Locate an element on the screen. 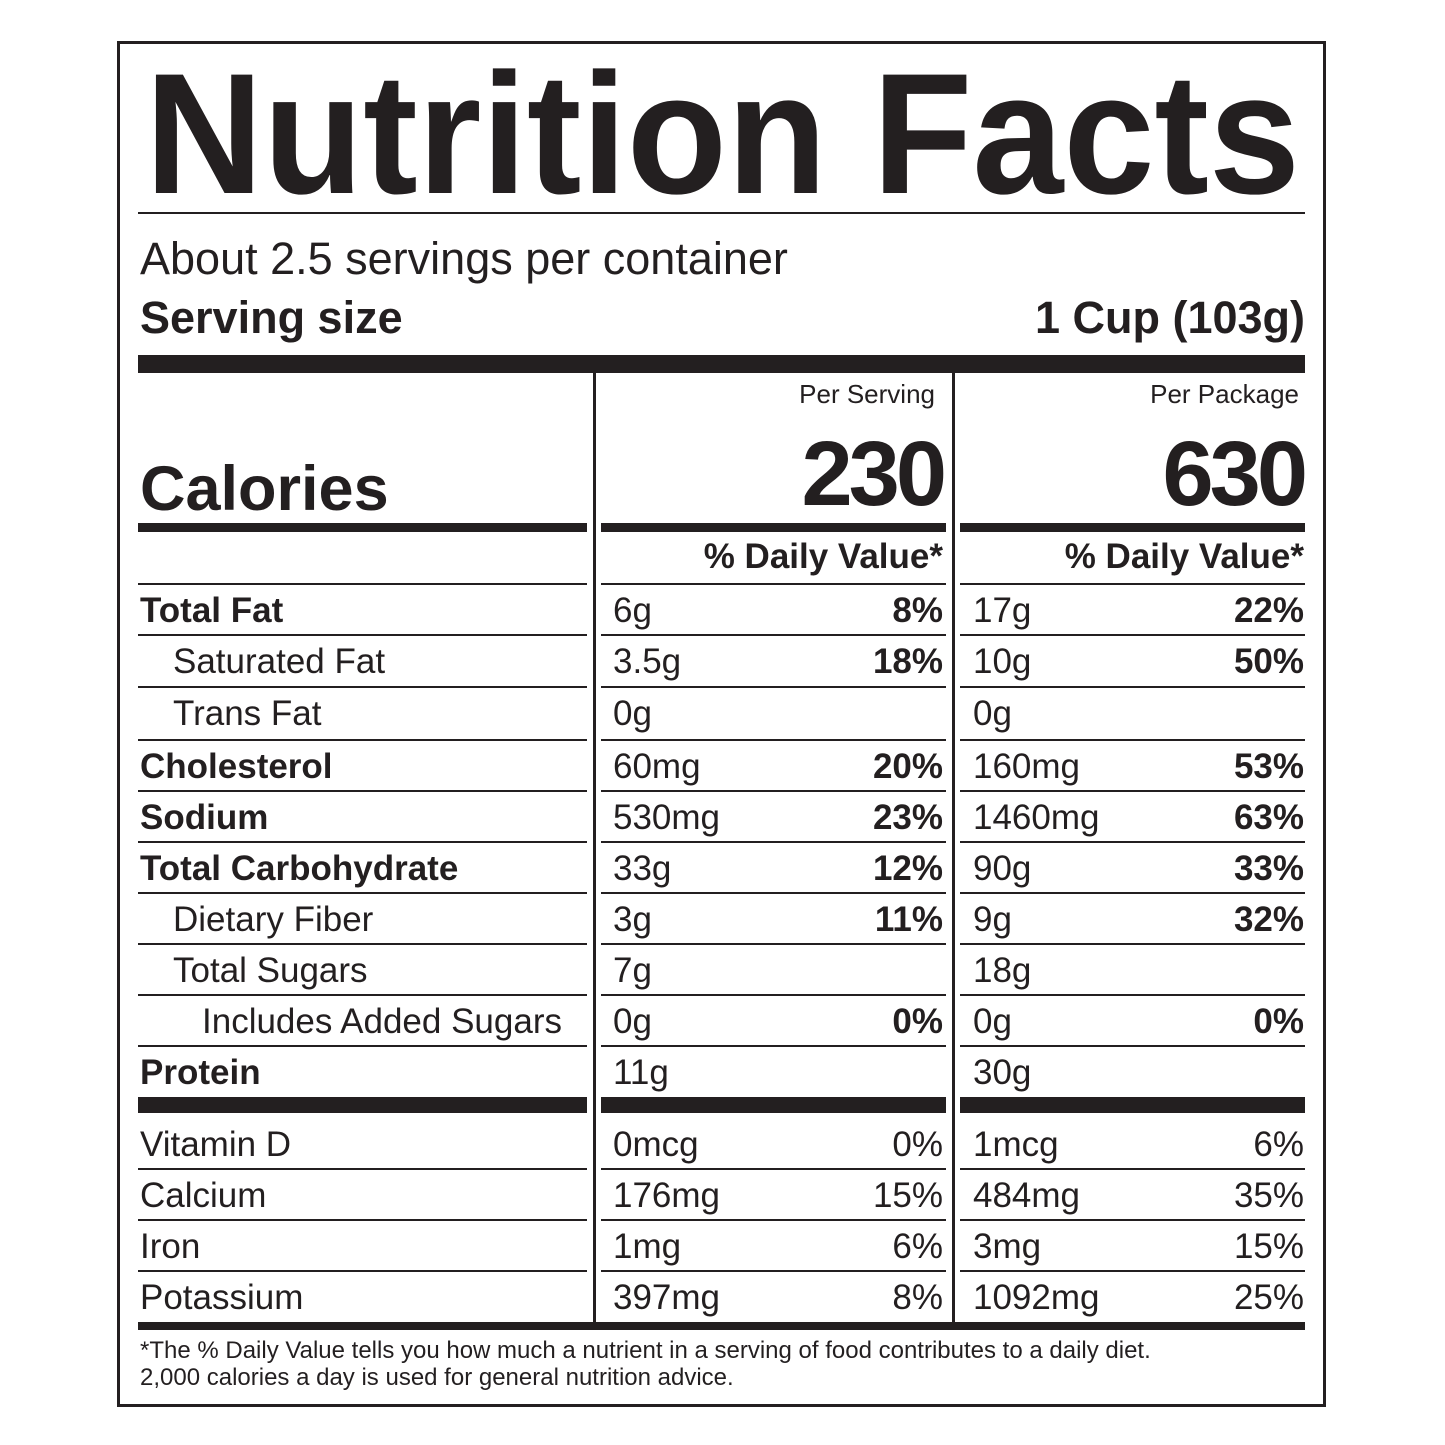 This screenshot has width=1445, height=1445. serving-size-label: Serving size is located at coordinates (271, 317).